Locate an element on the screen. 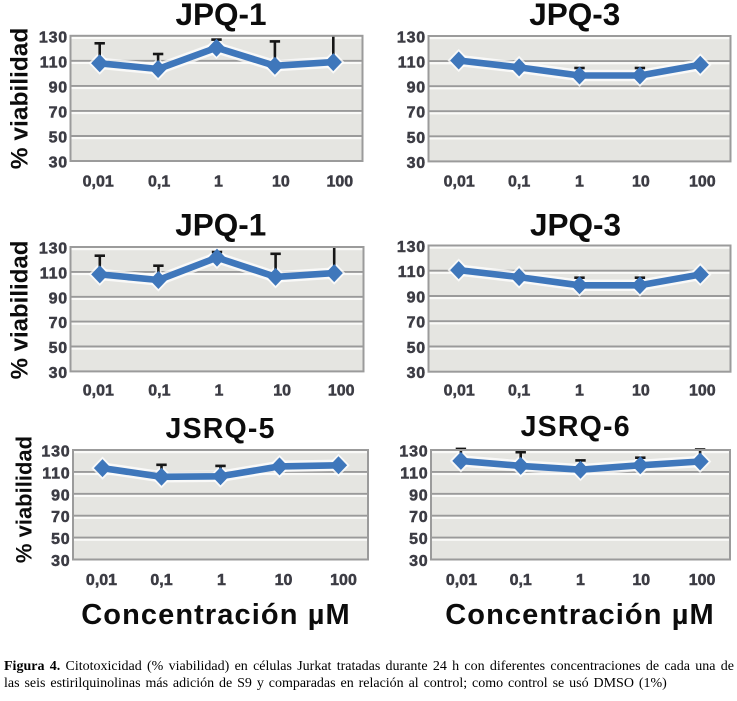  svg-text: JSRQ-5 is located at coordinates (221, 429).